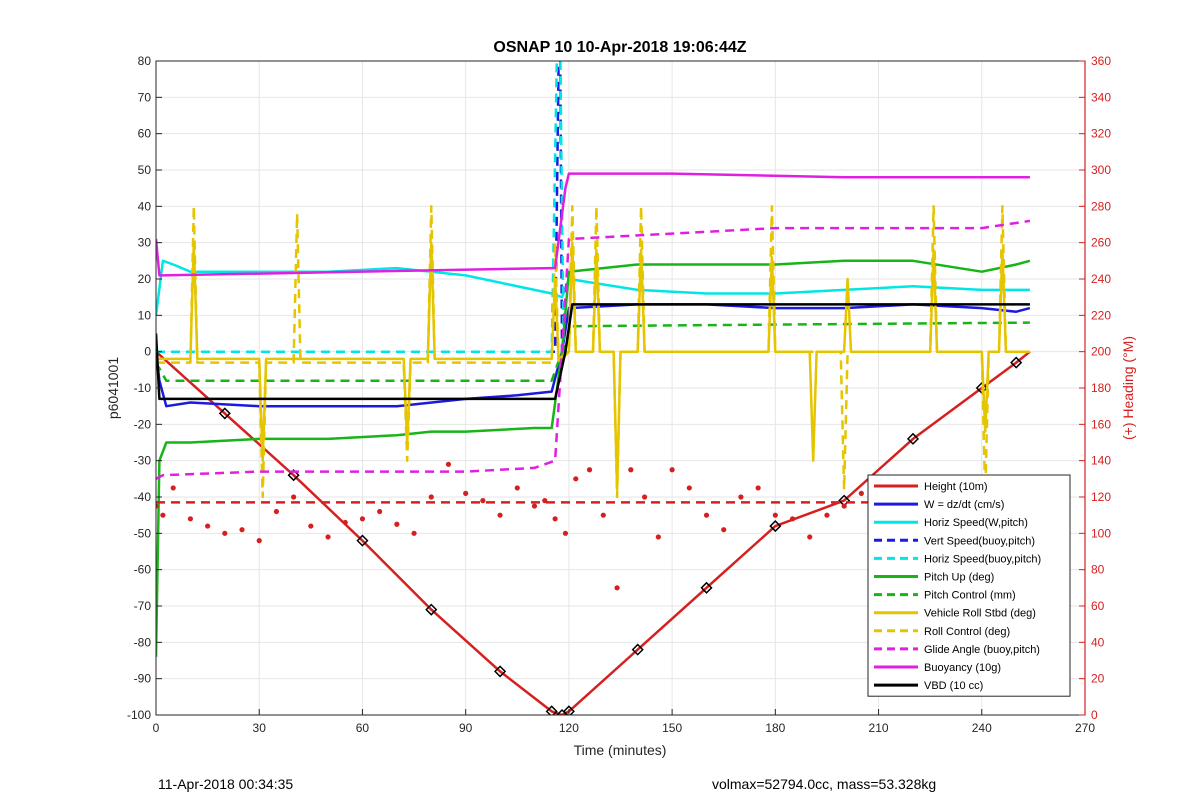  What do you see at coordinates (143, 606) in the screenshot?
I see `y-tick-label-3: -70` at bounding box center [143, 606].